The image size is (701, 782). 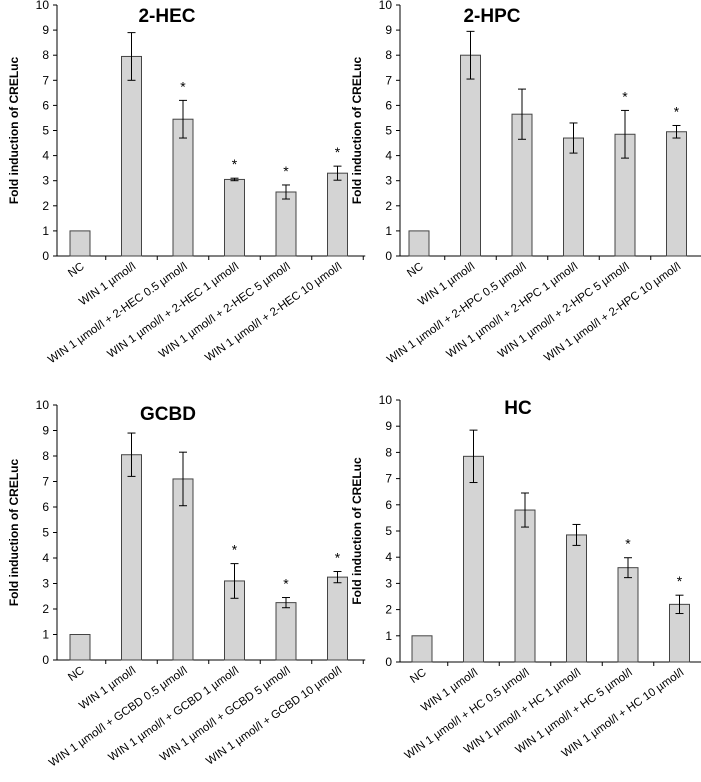 What do you see at coordinates (168, 414) in the screenshot?
I see `chart-title: GCBD` at bounding box center [168, 414].